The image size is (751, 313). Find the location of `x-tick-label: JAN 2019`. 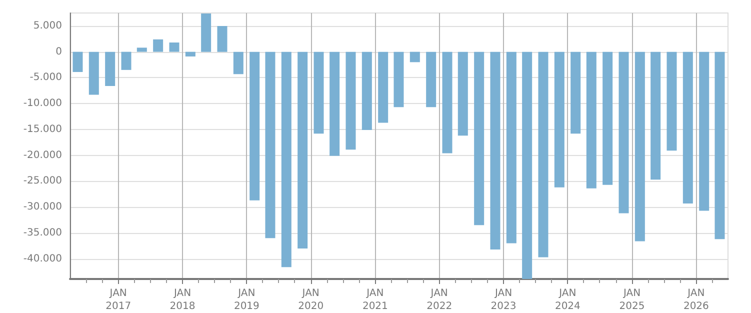

x-tick-label: JAN 2019 is located at coordinates (247, 300).